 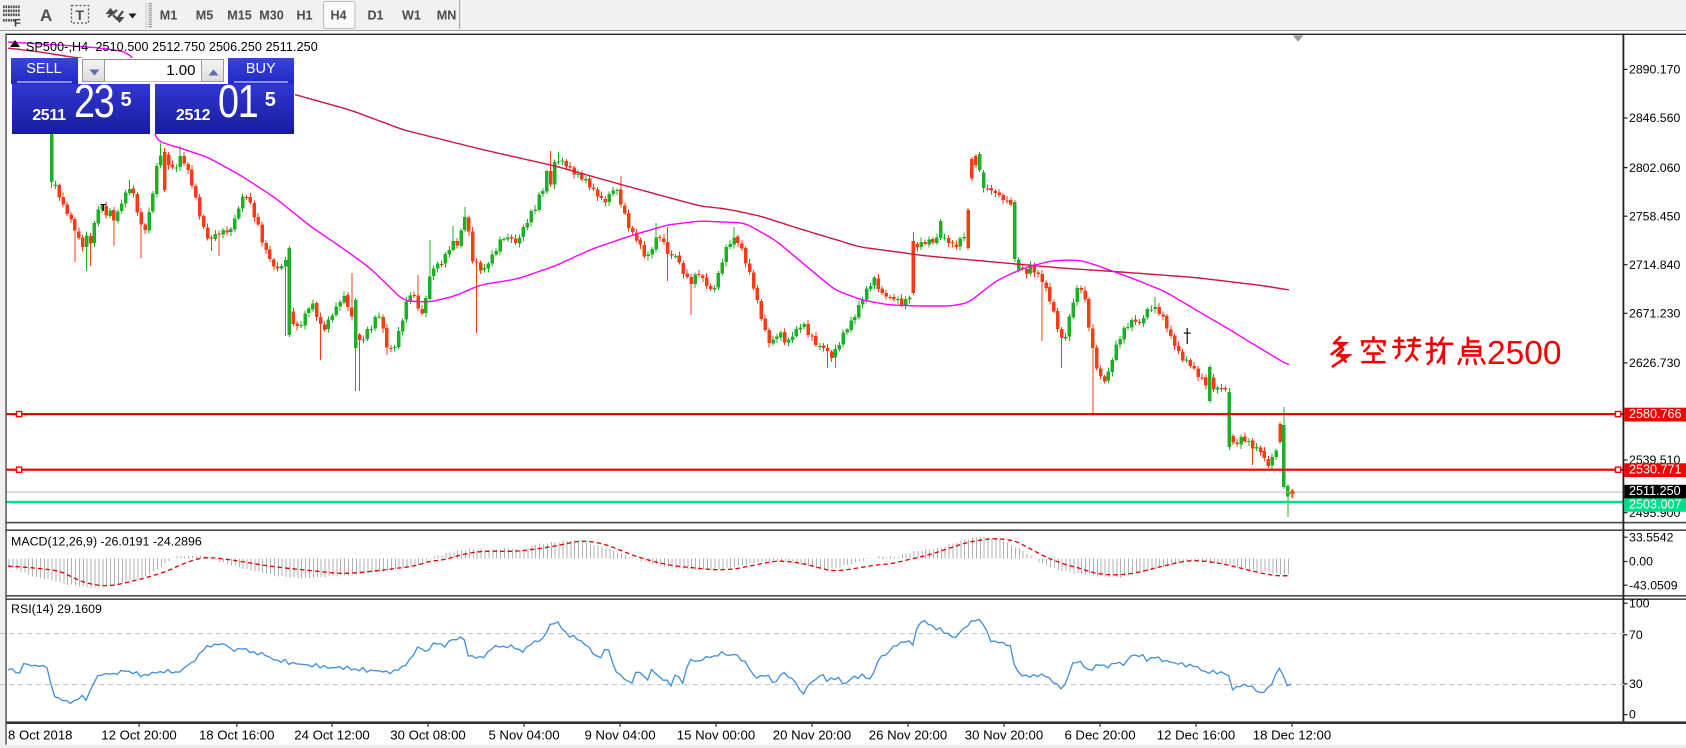 I want to click on svg-text: F, so click(x=17, y=24).